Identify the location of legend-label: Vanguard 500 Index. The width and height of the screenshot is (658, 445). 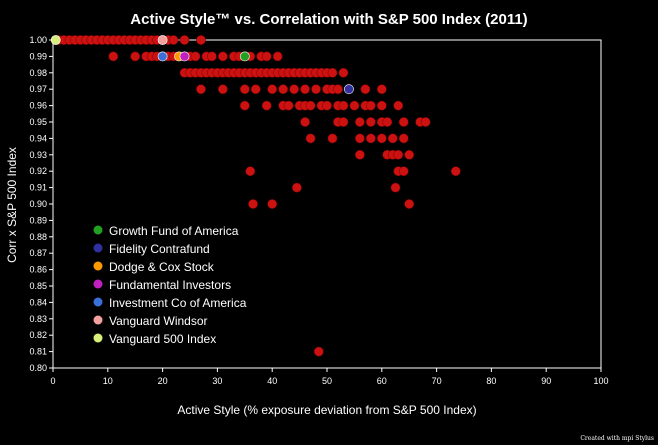
(162, 339).